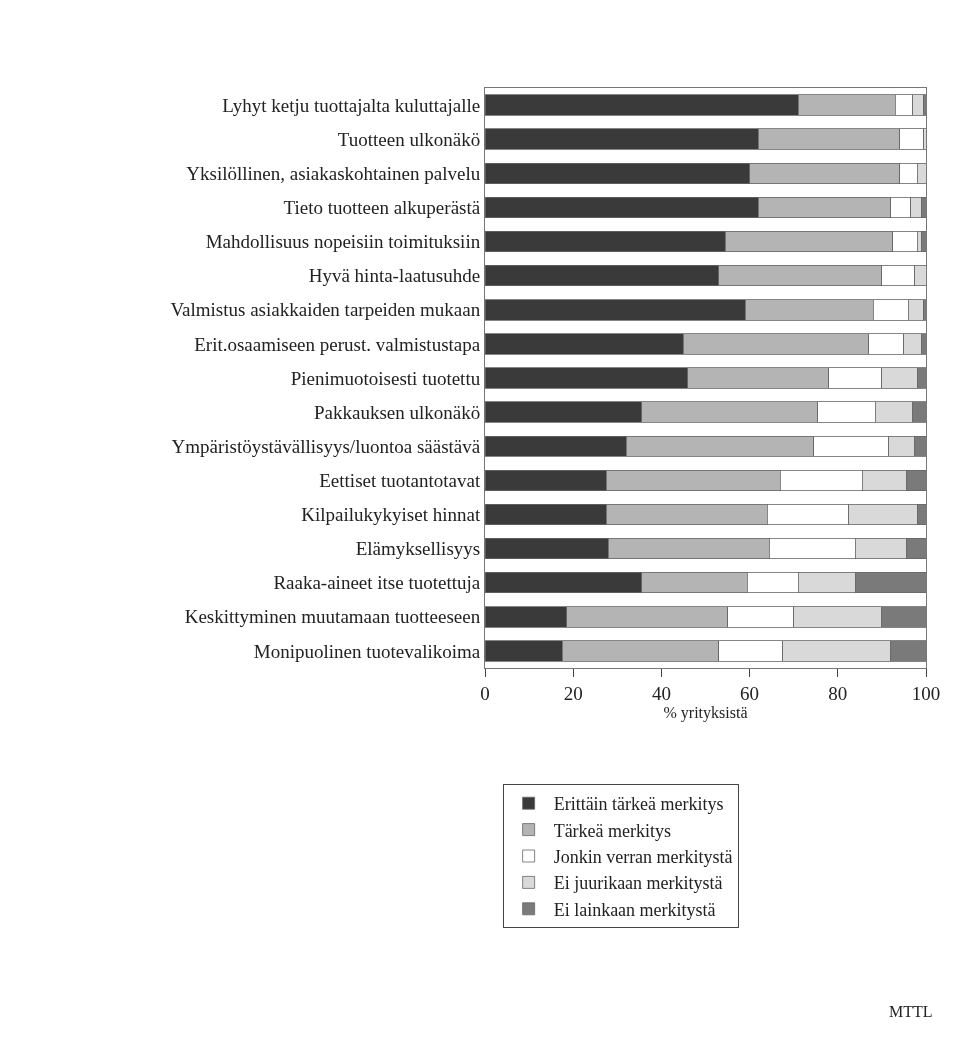  What do you see at coordinates (612, 830) in the screenshot?
I see `legend-label: Tärkeä merkitys` at bounding box center [612, 830].